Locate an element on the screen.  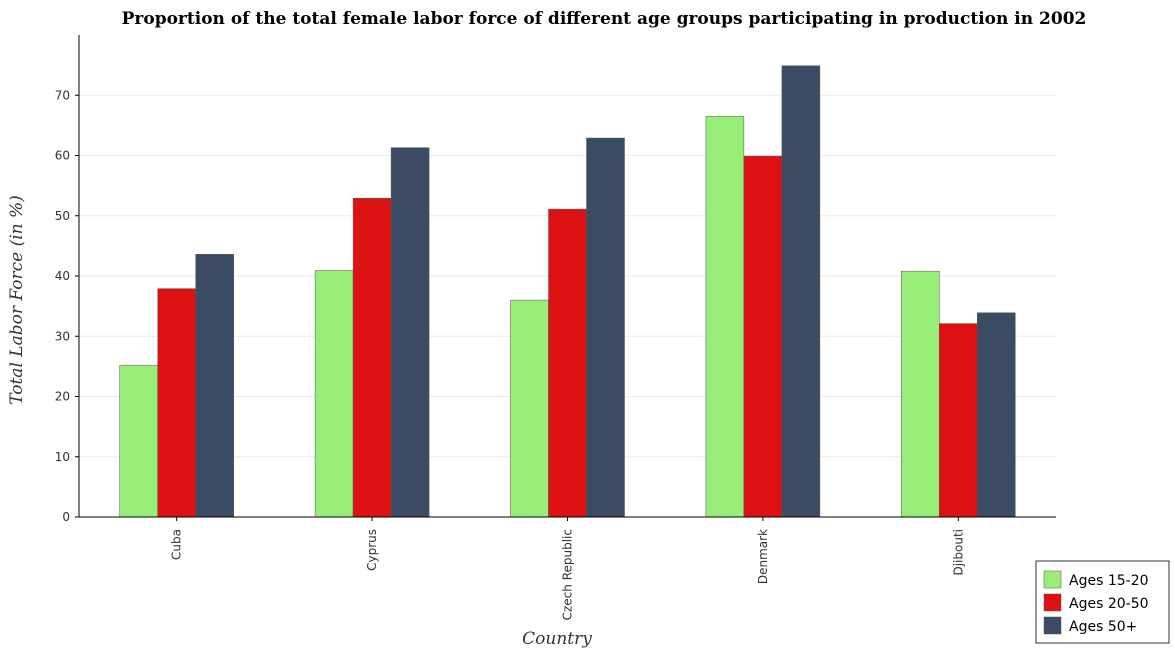
bar-ages-20-50-denmark is located at coordinates (763, 336).